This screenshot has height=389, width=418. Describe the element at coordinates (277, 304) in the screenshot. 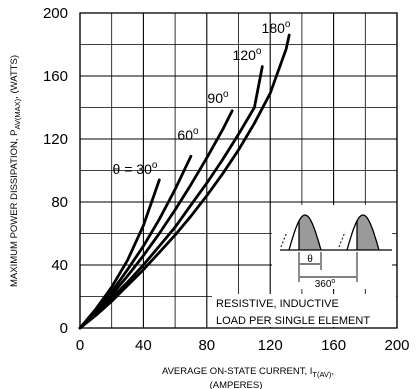

I see `note-line-1: RESISTIVE, INDUCTIVE` at that location.